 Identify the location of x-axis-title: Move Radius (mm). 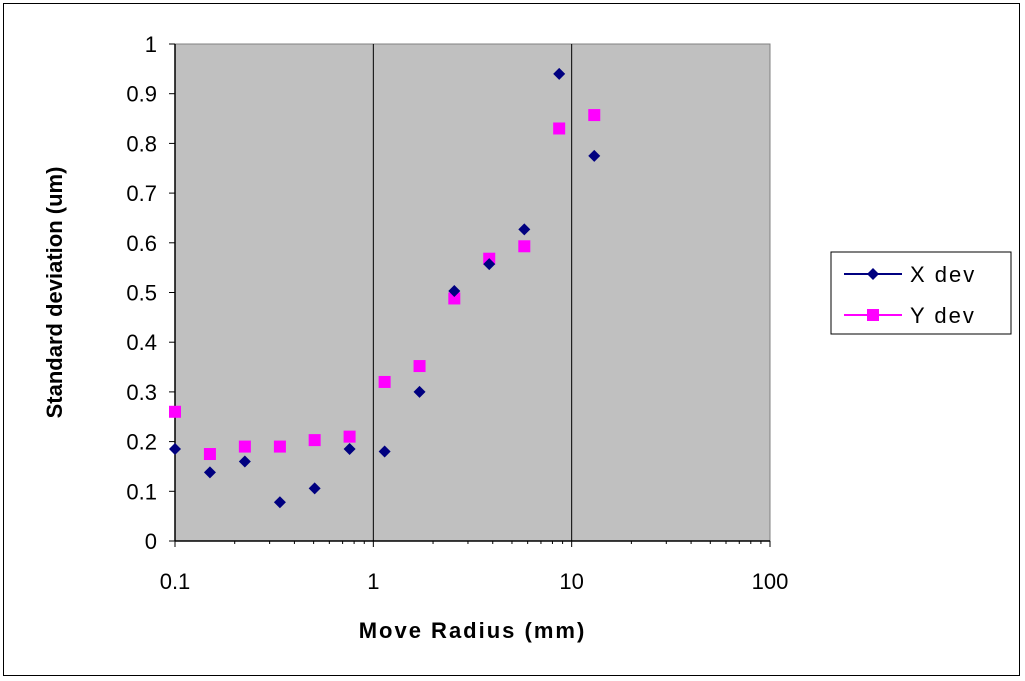
(473, 630).